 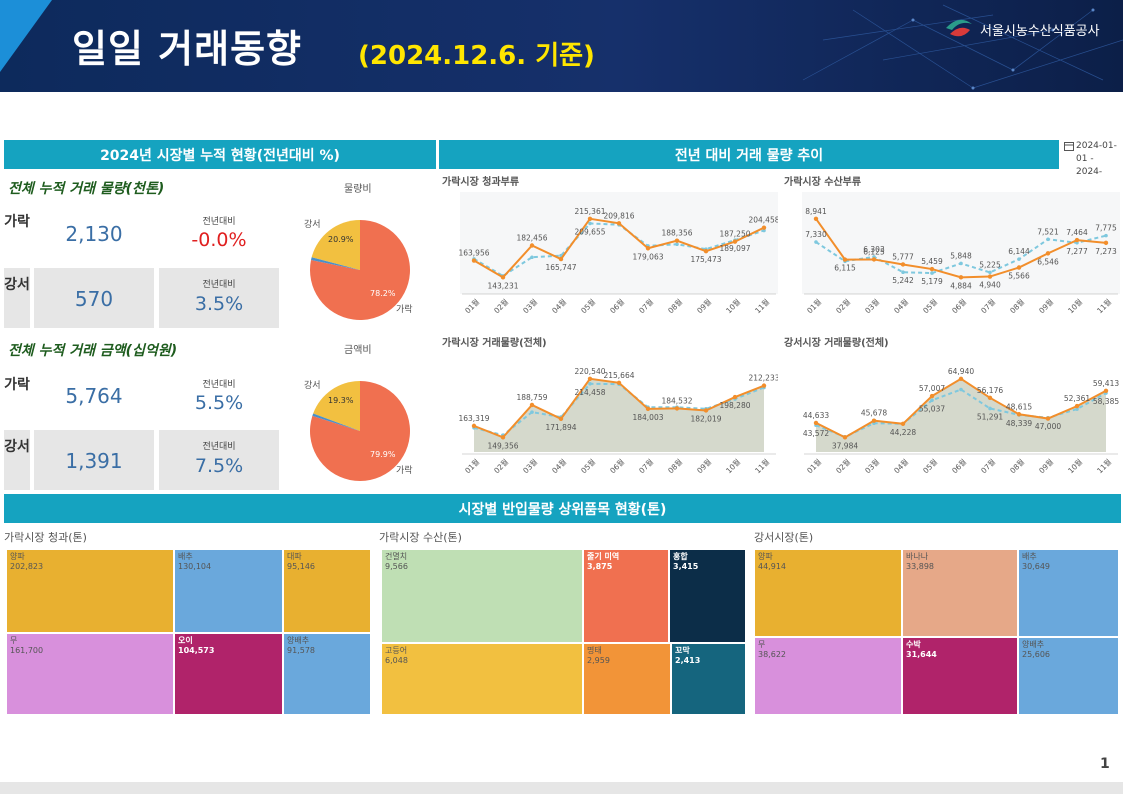 I want to click on data-label: 45,678, so click(x=874, y=413).